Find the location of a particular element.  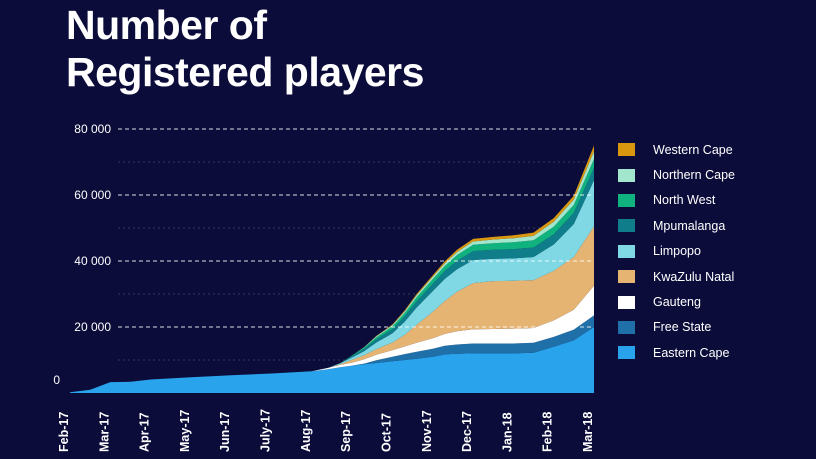

legend-label-gauteng: Gauteng is located at coordinates (677, 302).